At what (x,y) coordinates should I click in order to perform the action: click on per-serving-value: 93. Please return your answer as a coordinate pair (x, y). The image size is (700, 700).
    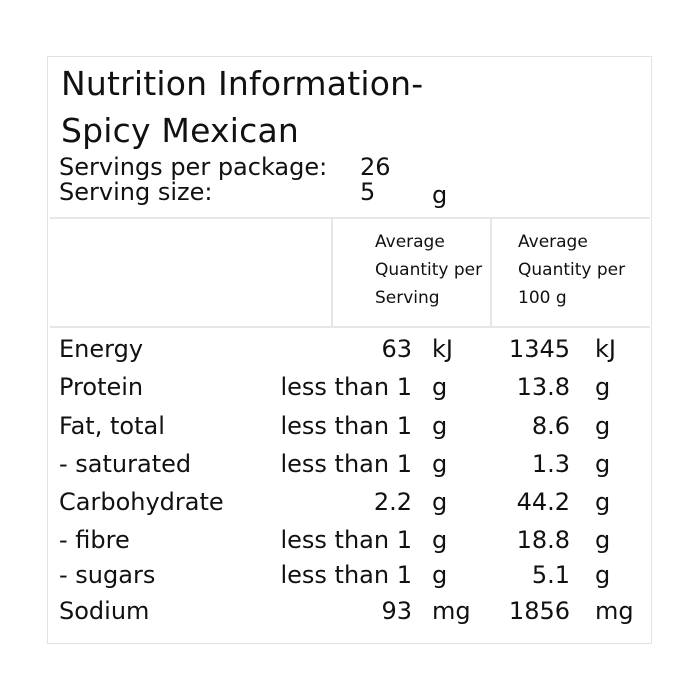
    Looking at the image, I should click on (396, 611).